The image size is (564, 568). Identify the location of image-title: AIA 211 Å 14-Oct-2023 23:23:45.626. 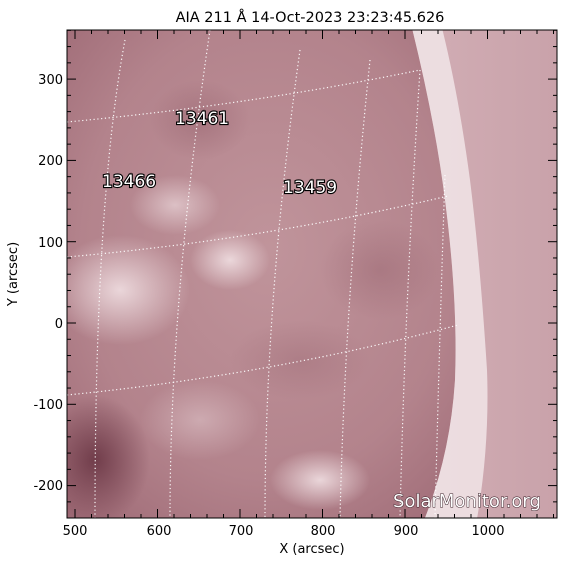
(310, 17).